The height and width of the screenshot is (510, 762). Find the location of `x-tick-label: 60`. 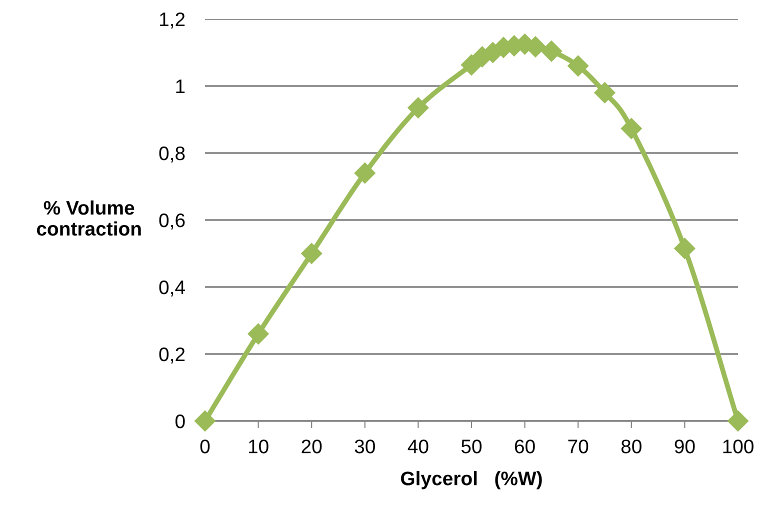

x-tick-label: 60 is located at coordinates (524, 447).